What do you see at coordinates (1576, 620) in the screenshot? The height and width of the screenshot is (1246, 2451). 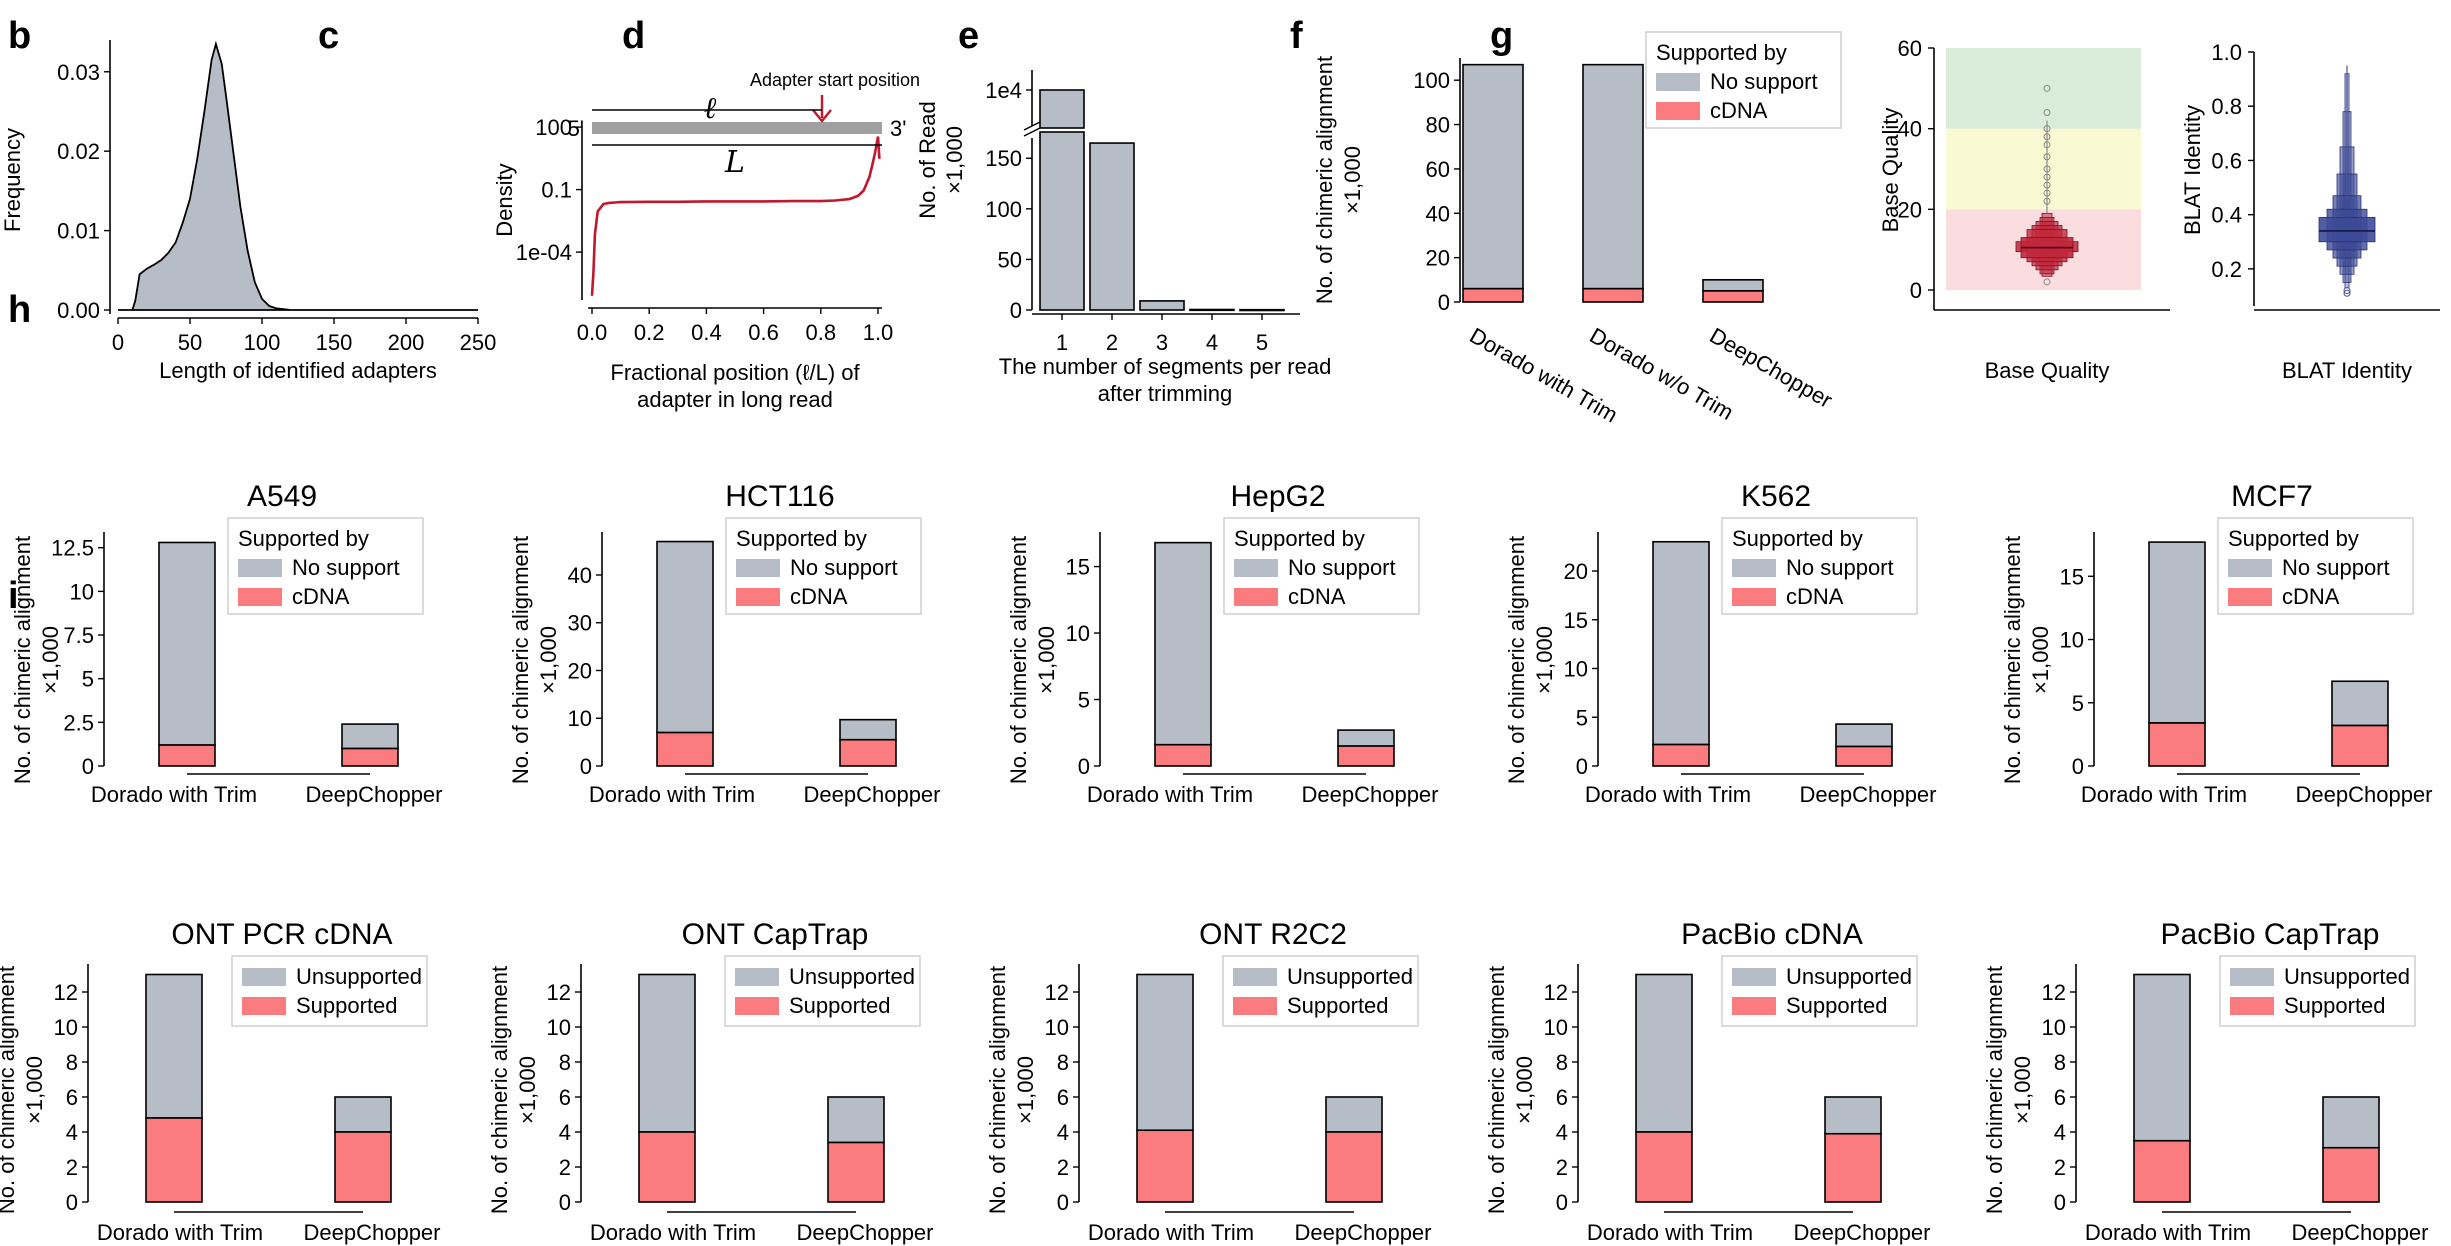 I see `h_K562-y-tick-label: 15` at bounding box center [1576, 620].